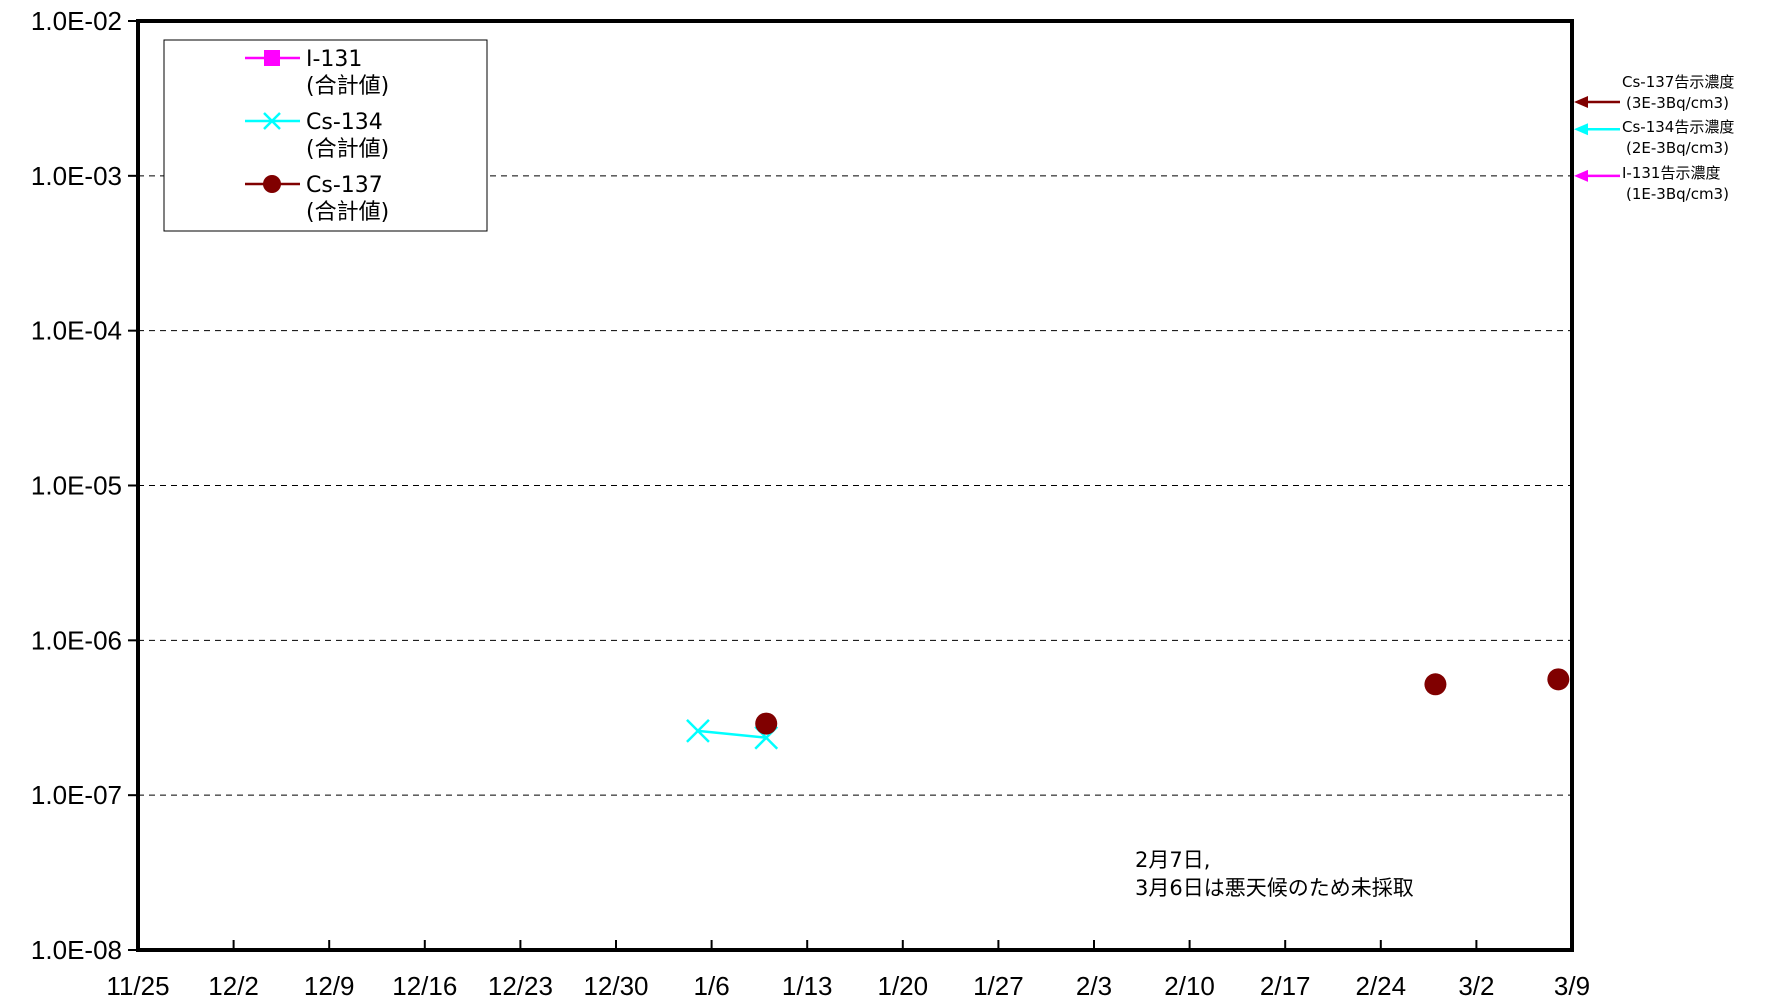 This screenshot has height=1004, width=1769. What do you see at coordinates (1172, 860) in the screenshot?
I see `annotation-text: 2月7日,` at bounding box center [1172, 860].